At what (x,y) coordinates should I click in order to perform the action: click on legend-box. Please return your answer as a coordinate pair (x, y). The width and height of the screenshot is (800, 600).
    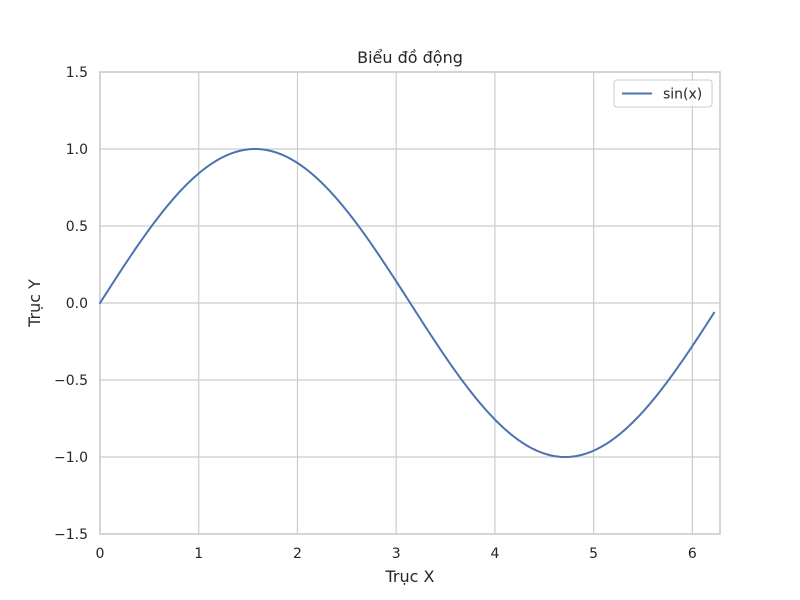
    Looking at the image, I should click on (663, 93).